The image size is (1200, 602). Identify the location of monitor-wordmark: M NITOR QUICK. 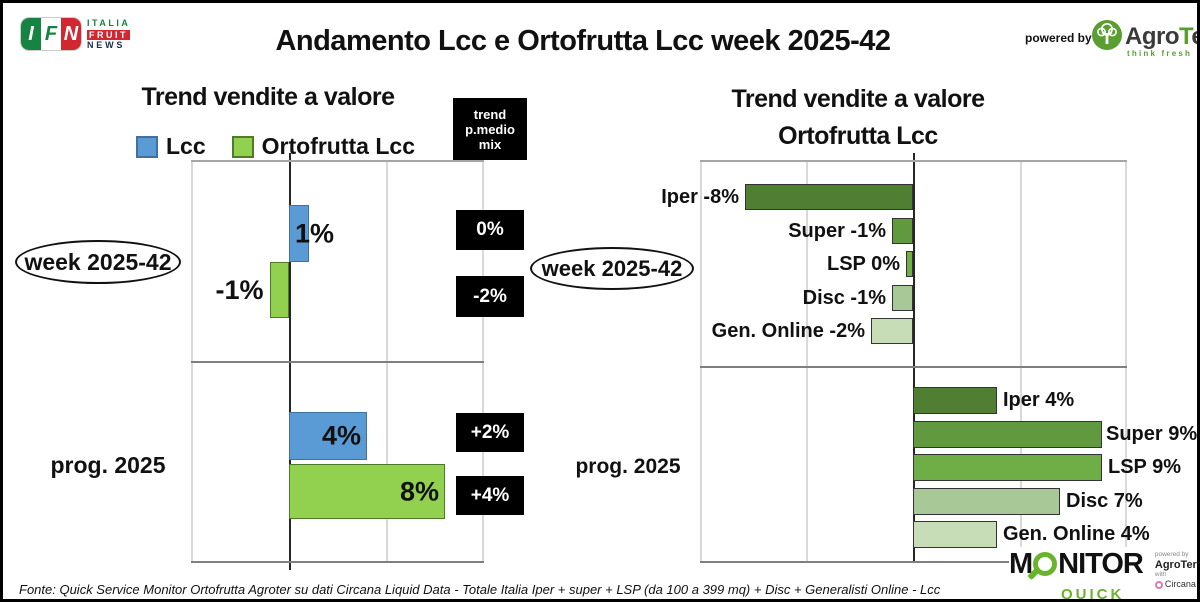
(1076, 573).